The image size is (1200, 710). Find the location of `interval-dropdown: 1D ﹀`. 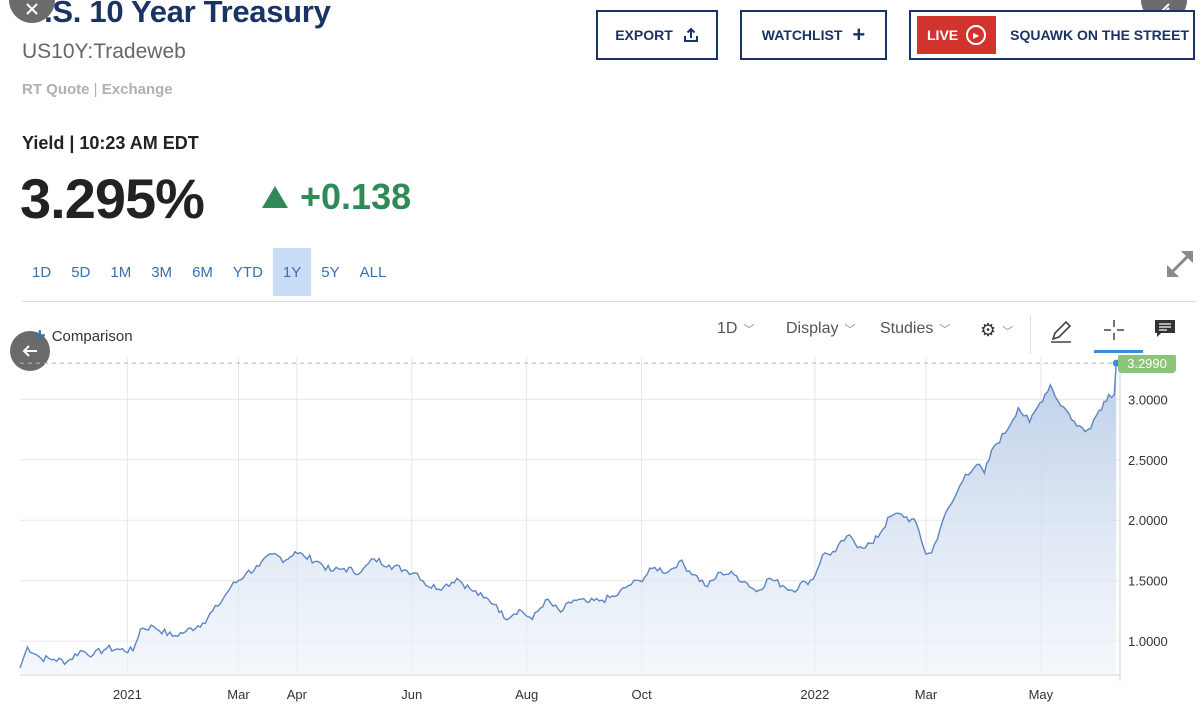

interval-dropdown: 1D ﹀ is located at coordinates (735, 329).